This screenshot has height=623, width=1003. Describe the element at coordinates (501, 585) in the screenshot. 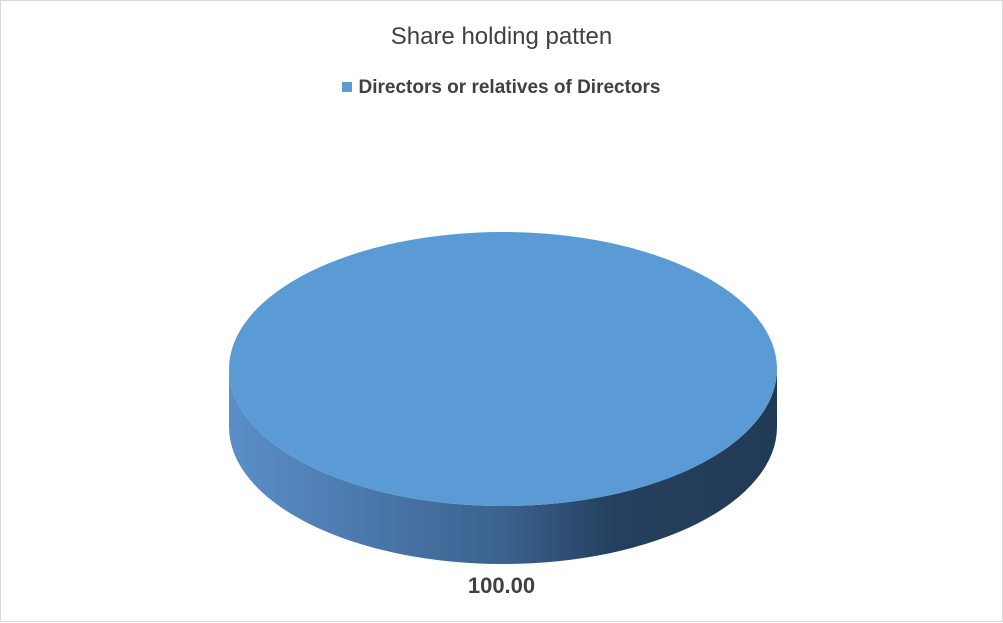

I see `data-label: 100.00` at that location.